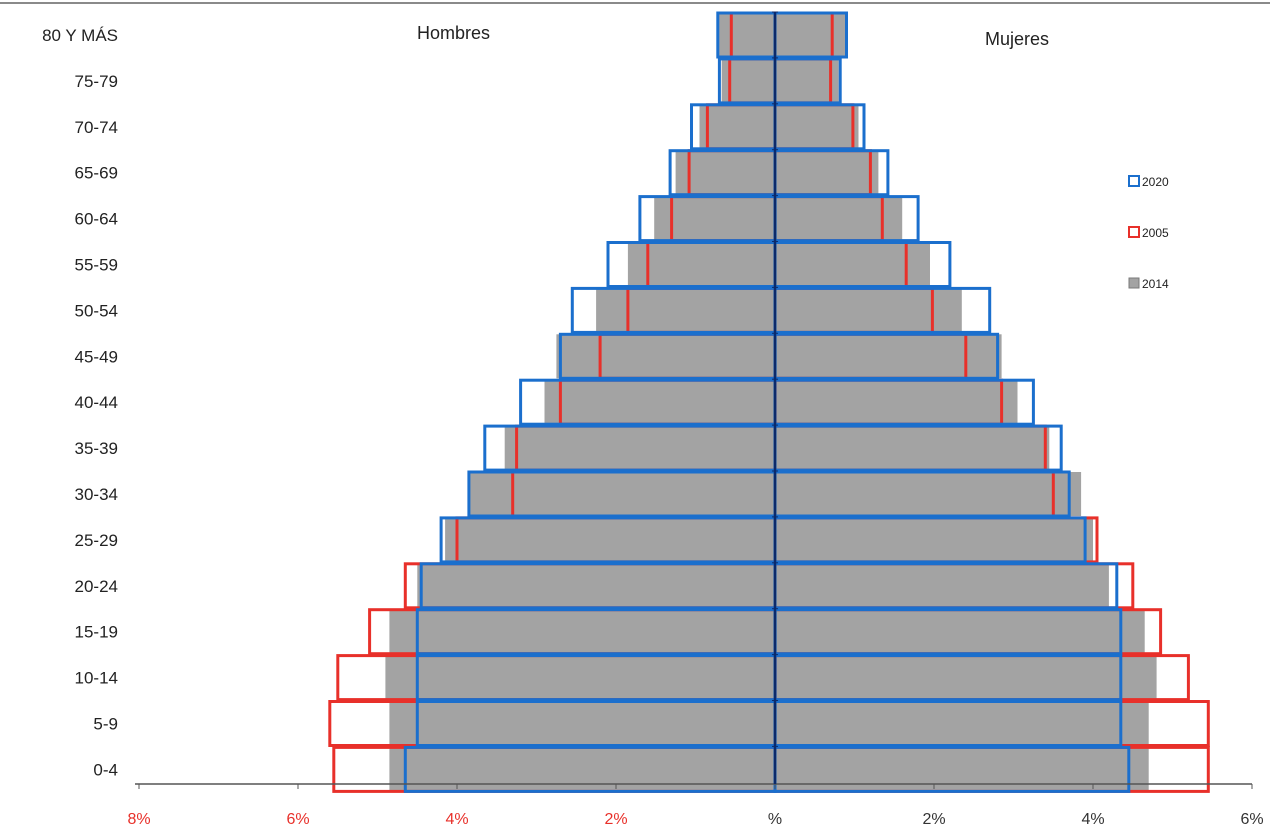 Image resolution: width=1270 pixels, height=831 pixels. I want to click on category-label: 10-14, so click(96, 678).